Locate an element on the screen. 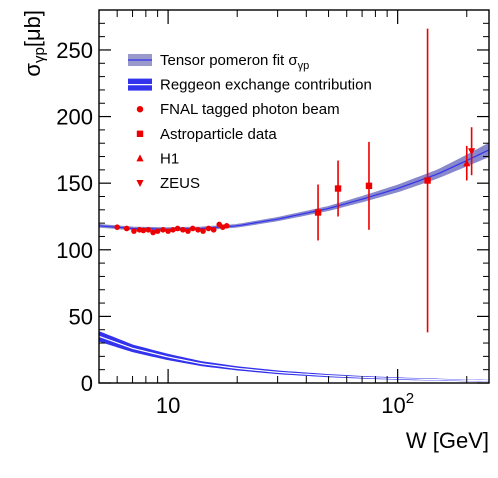 Image resolution: width=498 pixels, height=478 pixels. y-axis-label-unit: [μb] is located at coordinates (32, 28).